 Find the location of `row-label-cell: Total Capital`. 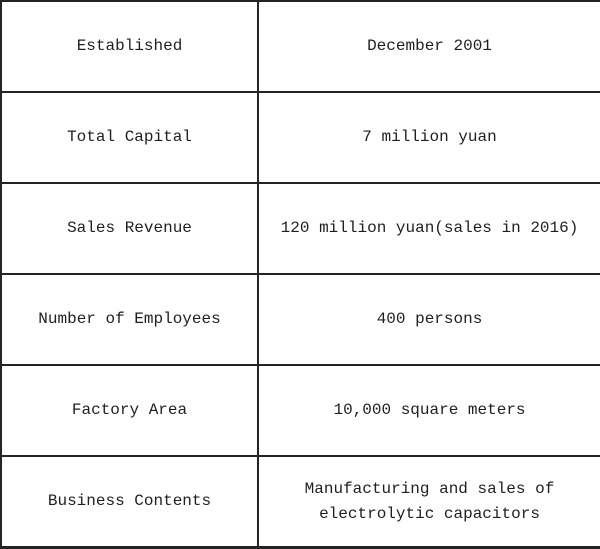

row-label-cell: Total Capital is located at coordinates (129, 137).